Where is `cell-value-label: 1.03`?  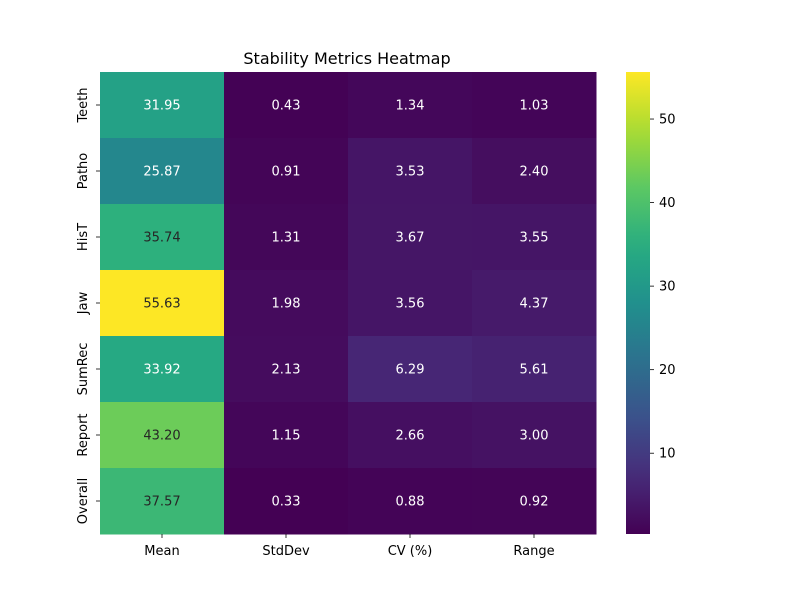
cell-value-label: 1.03 is located at coordinates (534, 106).